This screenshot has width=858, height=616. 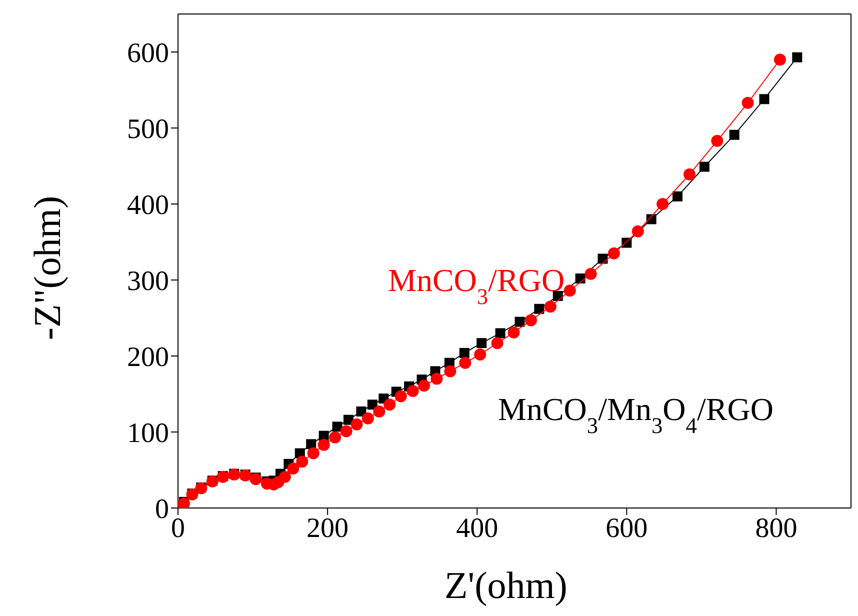 I want to click on y-tick-label: 300, so click(x=148, y=281).